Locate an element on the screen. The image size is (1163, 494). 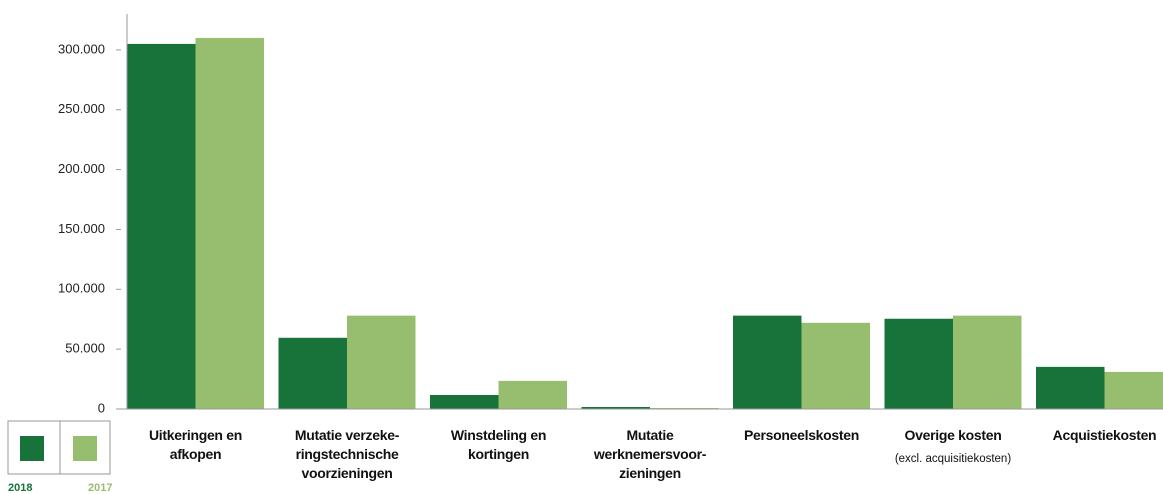
x-tick-label: Mutatie werknemersvoor- zieningen is located at coordinates (650, 454).